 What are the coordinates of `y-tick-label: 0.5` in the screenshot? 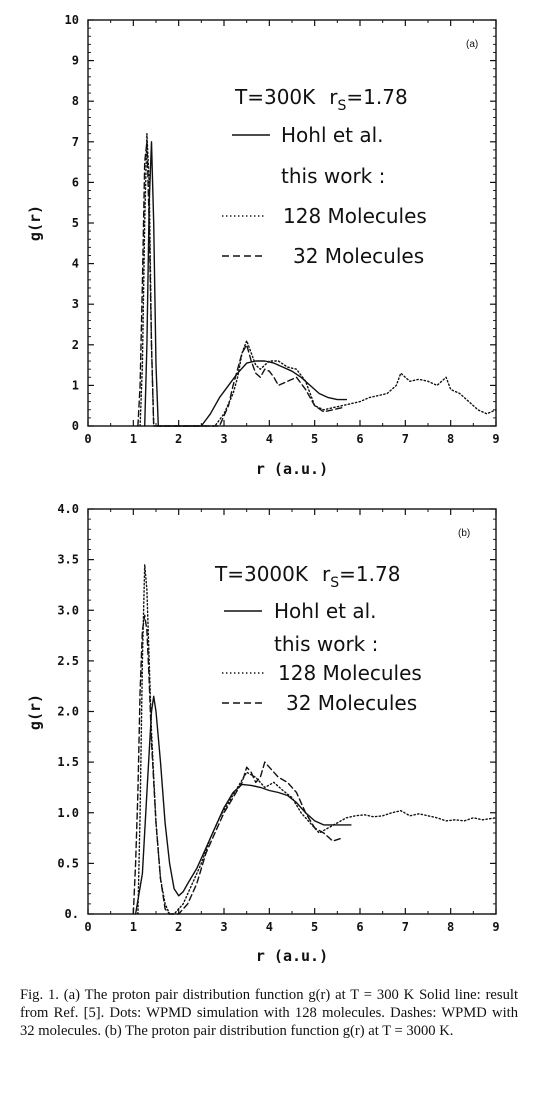 It's located at (68, 863).